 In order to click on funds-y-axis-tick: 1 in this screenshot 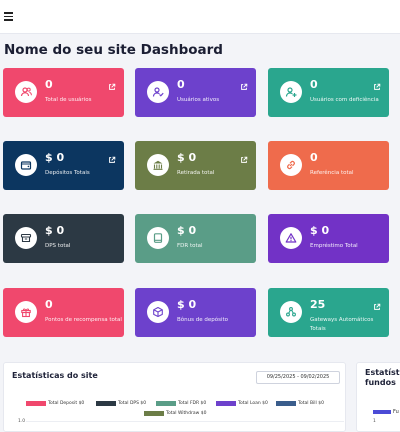, I will do `click(374, 421)`.